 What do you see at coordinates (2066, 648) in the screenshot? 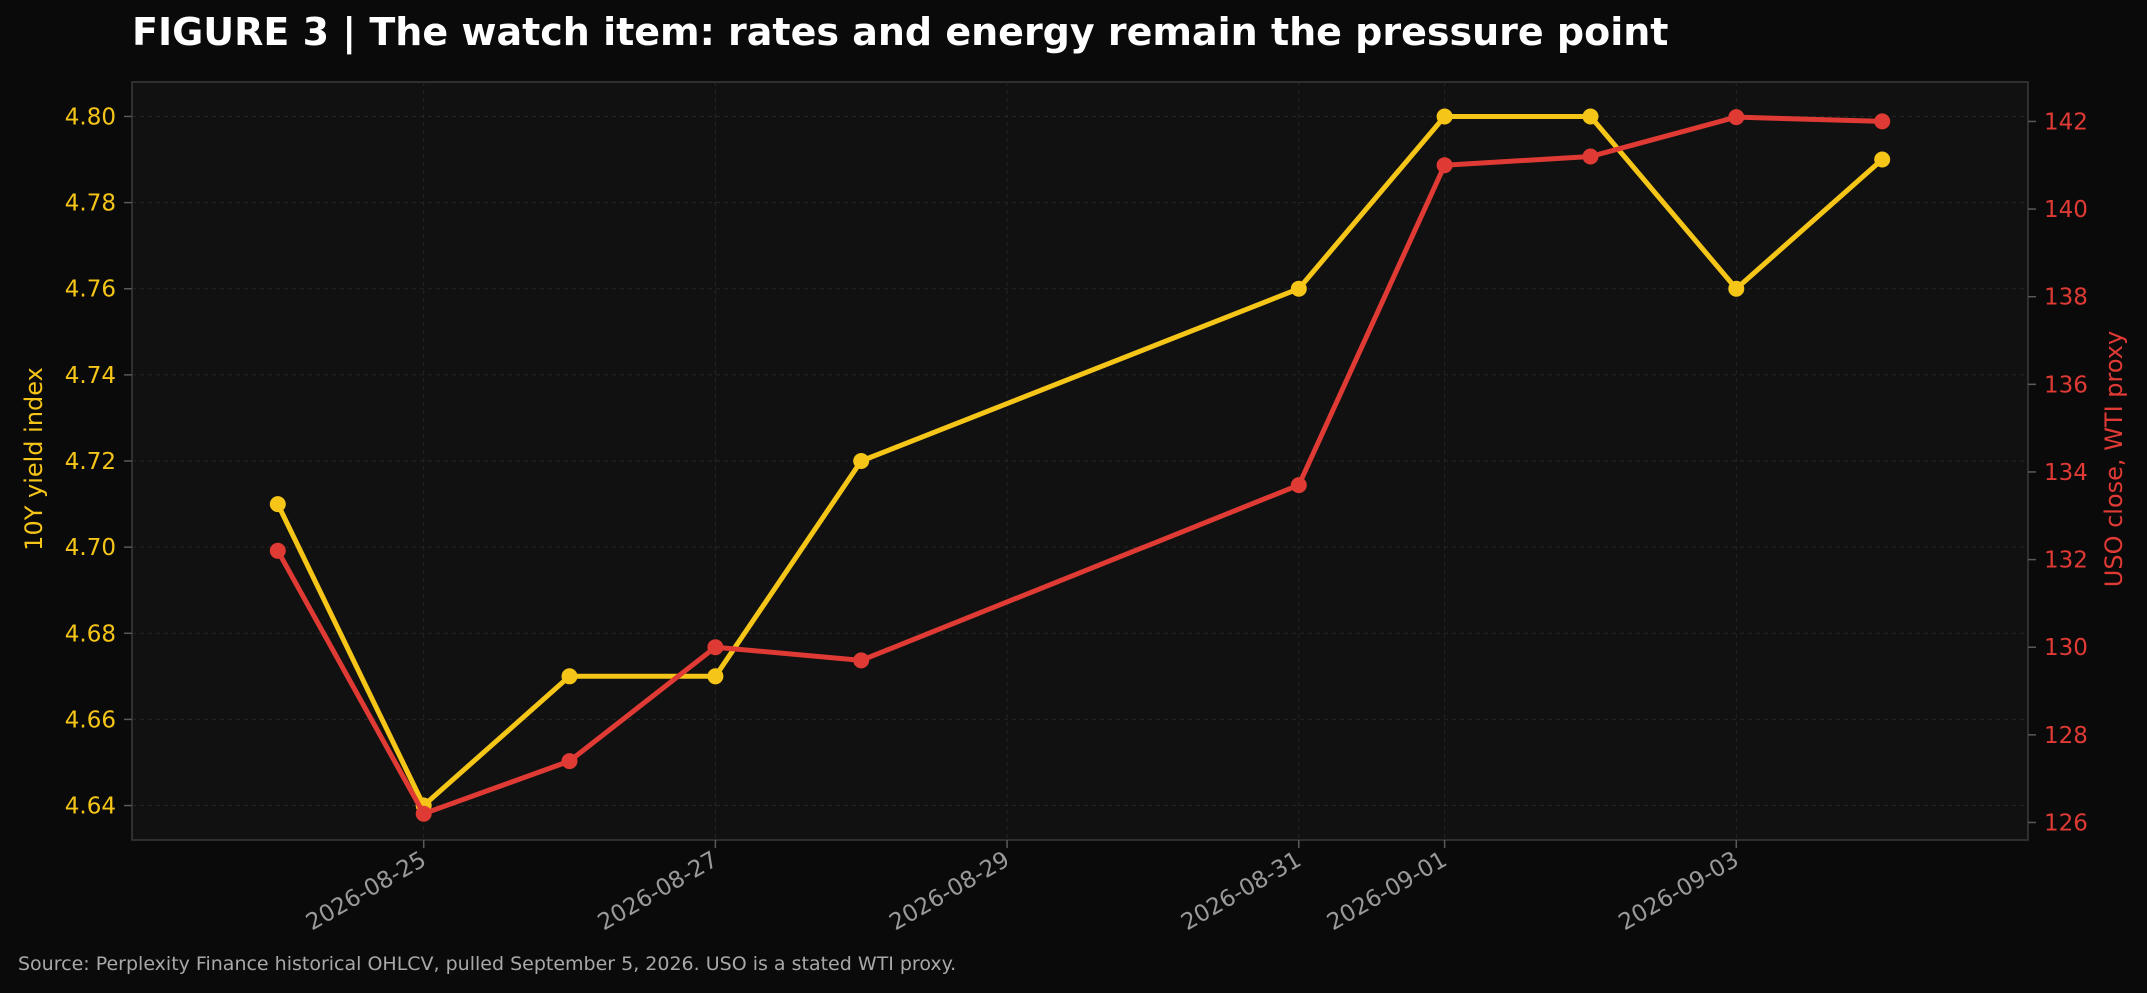
I see `y-right-tick-label: 130` at bounding box center [2066, 648].